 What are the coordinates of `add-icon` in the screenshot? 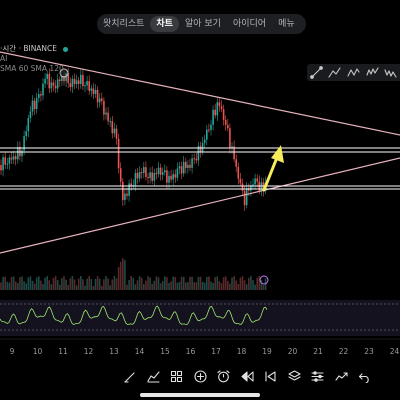 It's located at (201, 376).